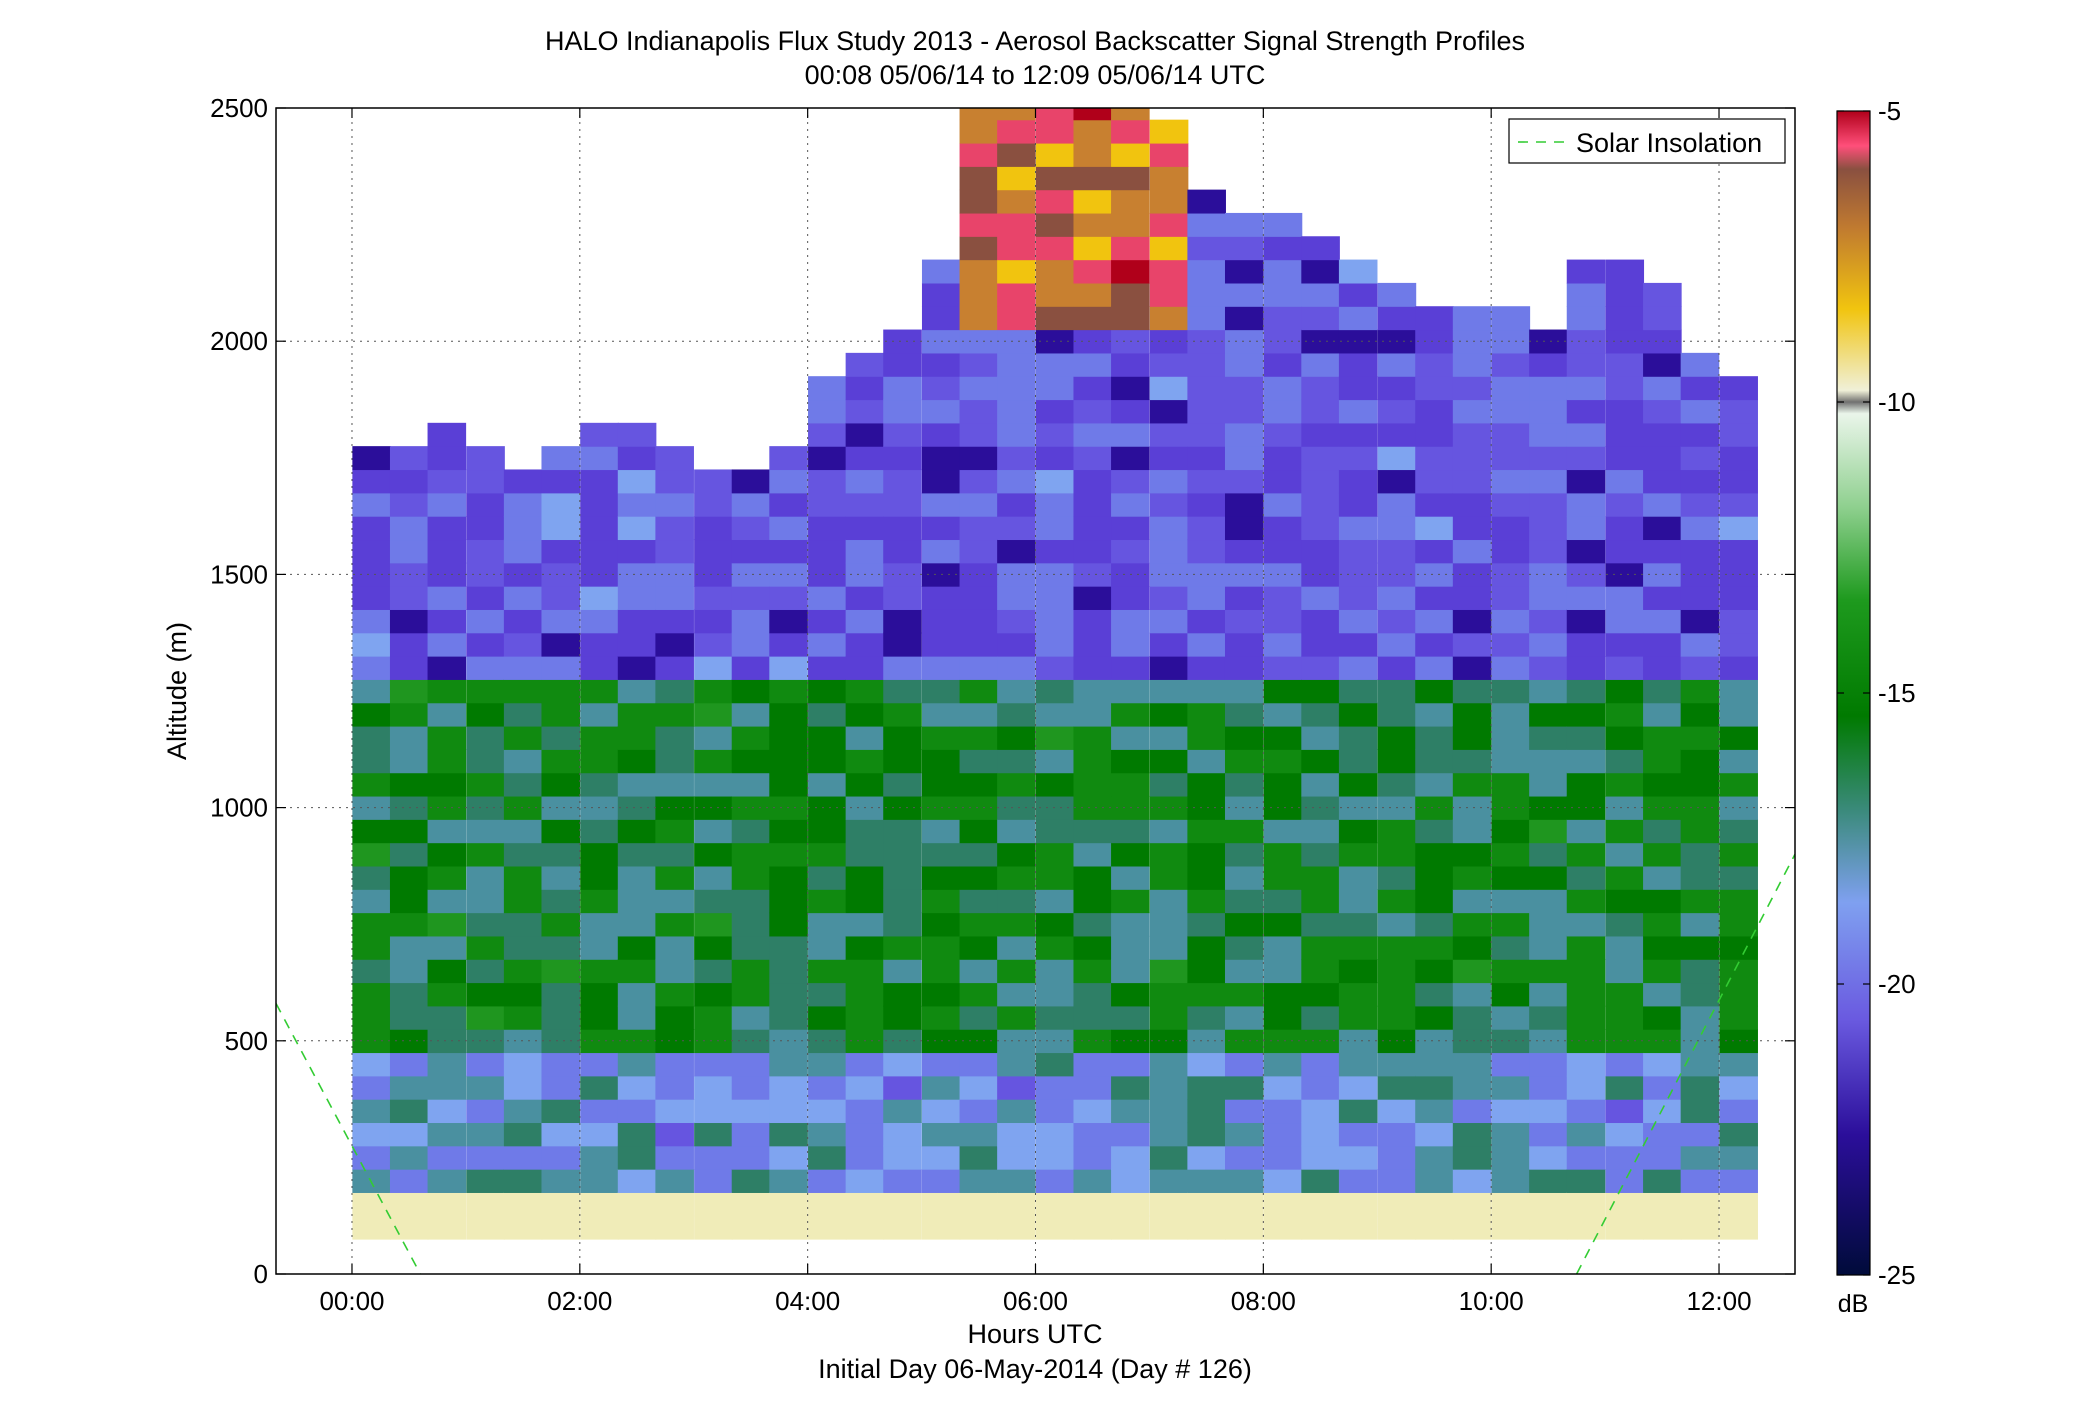 The width and height of the screenshot is (2098, 1425). What do you see at coordinates (239, 341) in the screenshot?
I see `y-tick-label: 2000` at bounding box center [239, 341].